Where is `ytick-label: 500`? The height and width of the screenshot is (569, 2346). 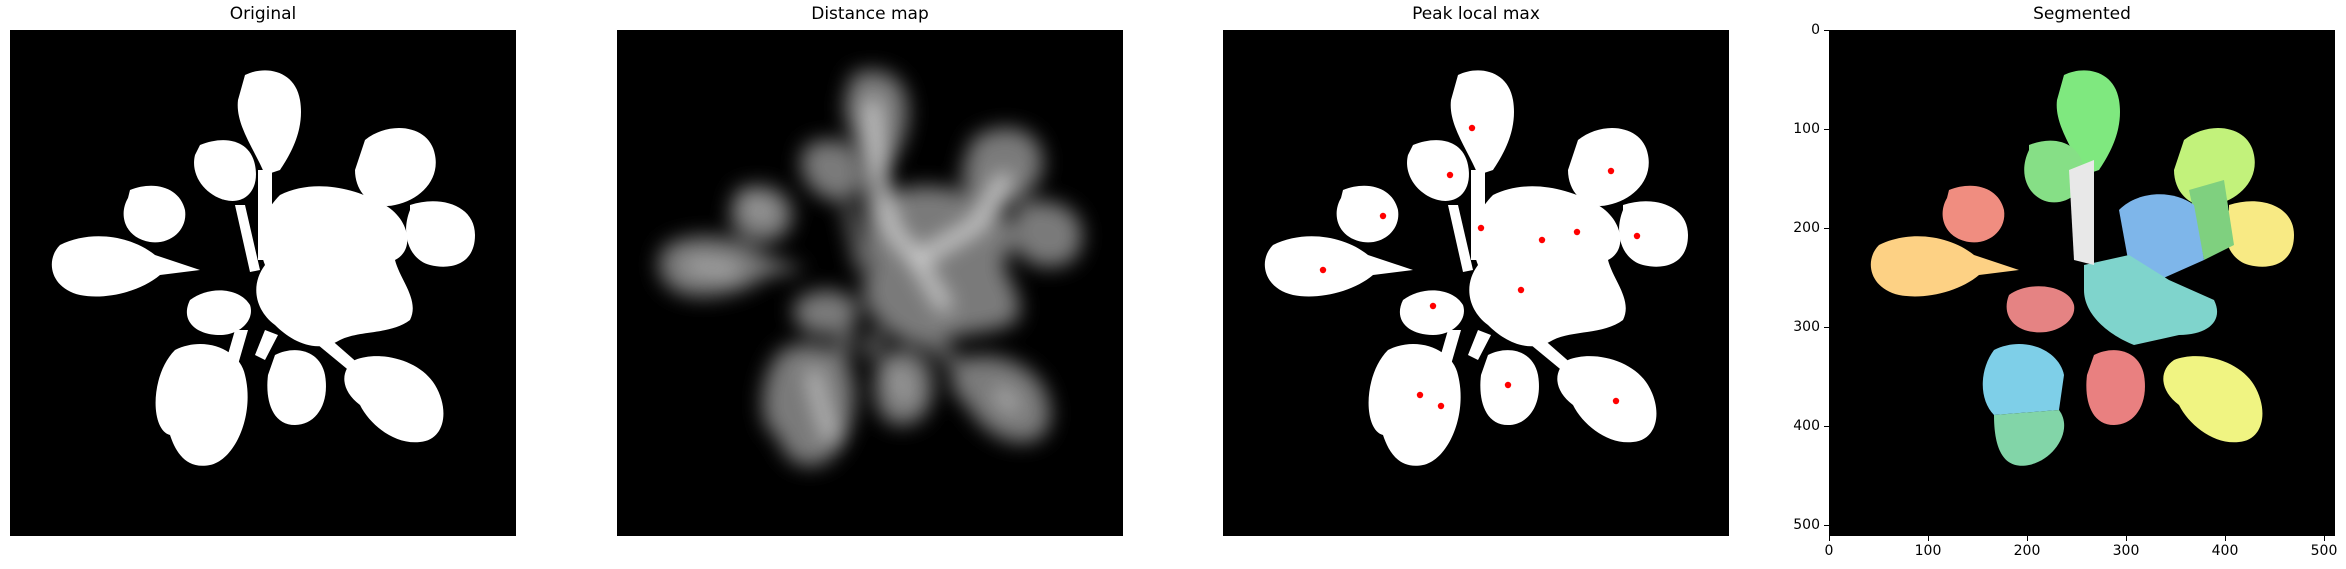 ytick-label: 500 is located at coordinates (1806, 525).